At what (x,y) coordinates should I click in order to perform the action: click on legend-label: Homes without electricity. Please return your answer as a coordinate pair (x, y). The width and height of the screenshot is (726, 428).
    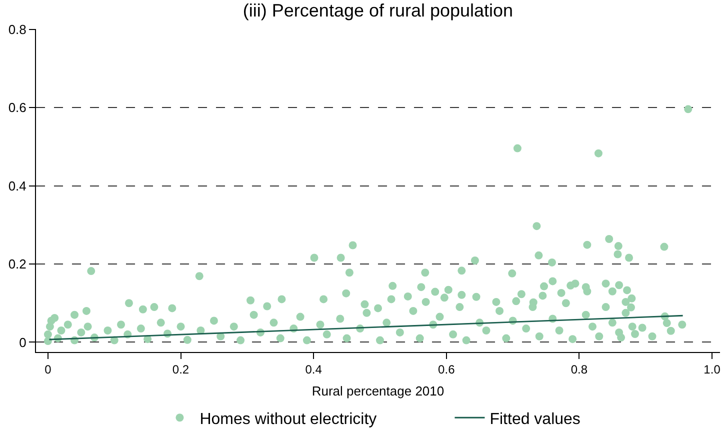
    Looking at the image, I should click on (288, 419).